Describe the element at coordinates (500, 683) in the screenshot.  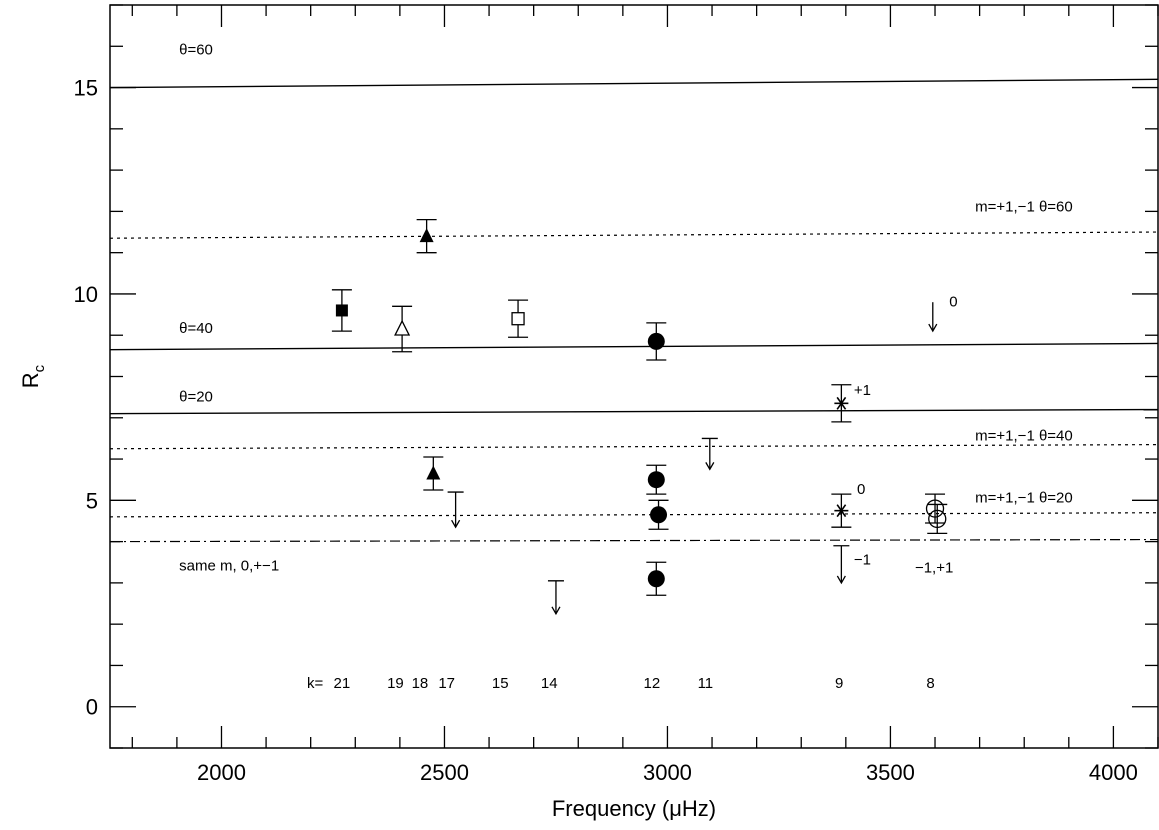
I see `k-label: 15` at that location.